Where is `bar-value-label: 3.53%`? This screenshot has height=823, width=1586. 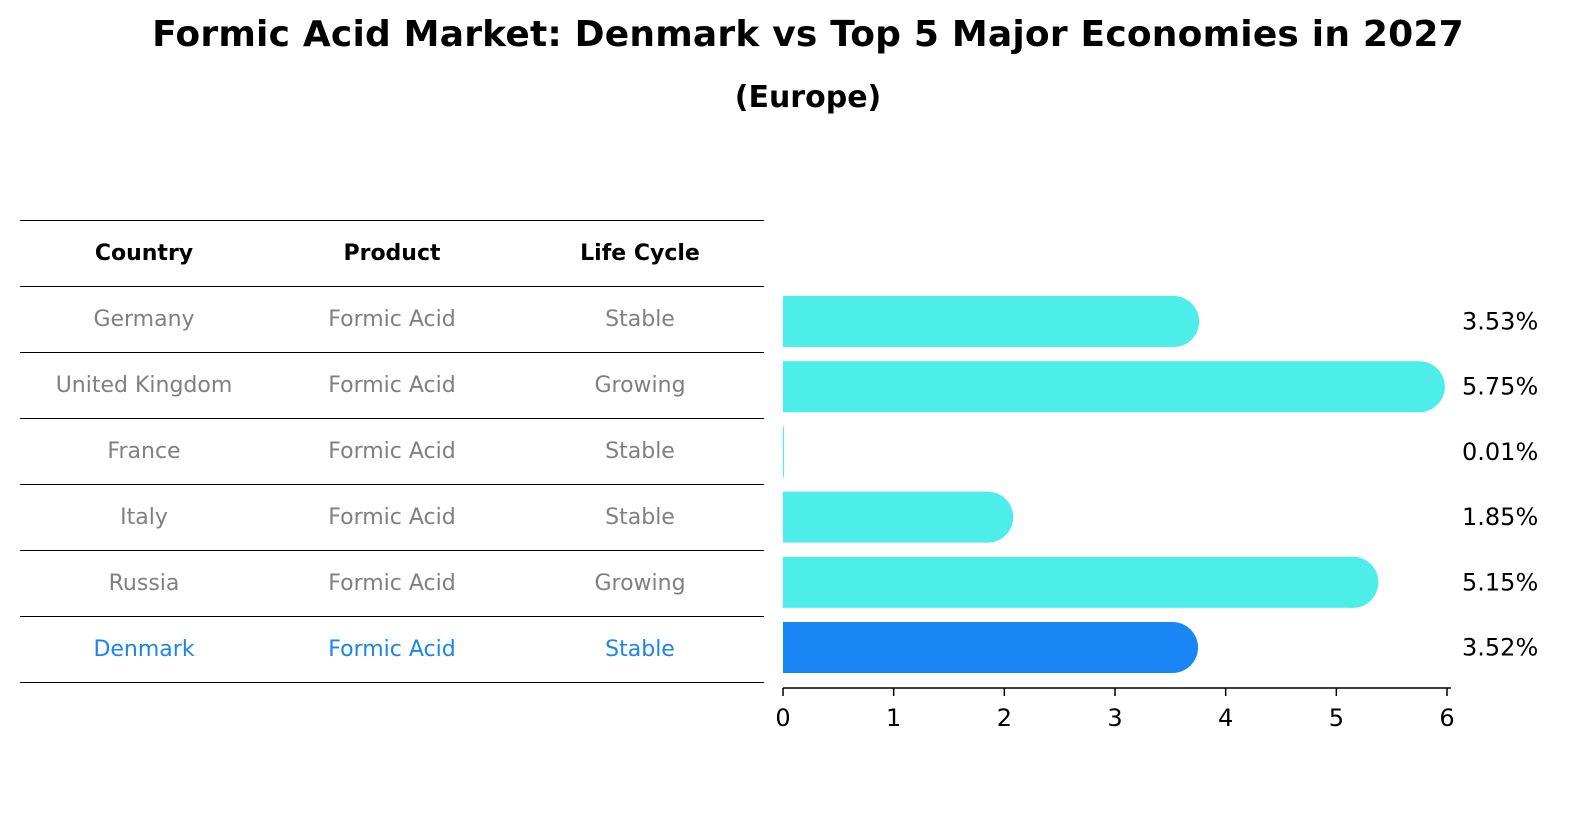
bar-value-label: 3.53% is located at coordinates (1500, 322).